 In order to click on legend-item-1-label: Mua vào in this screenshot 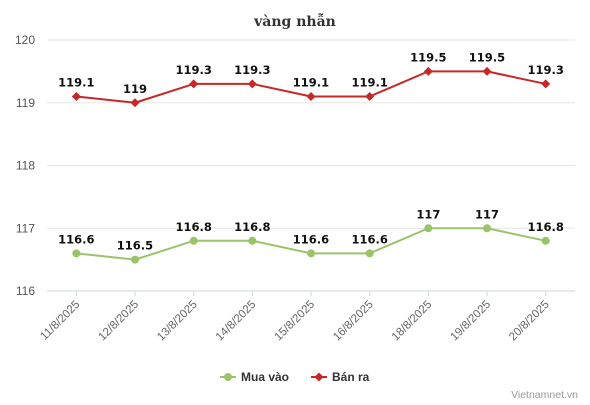, I will do `click(265, 377)`.